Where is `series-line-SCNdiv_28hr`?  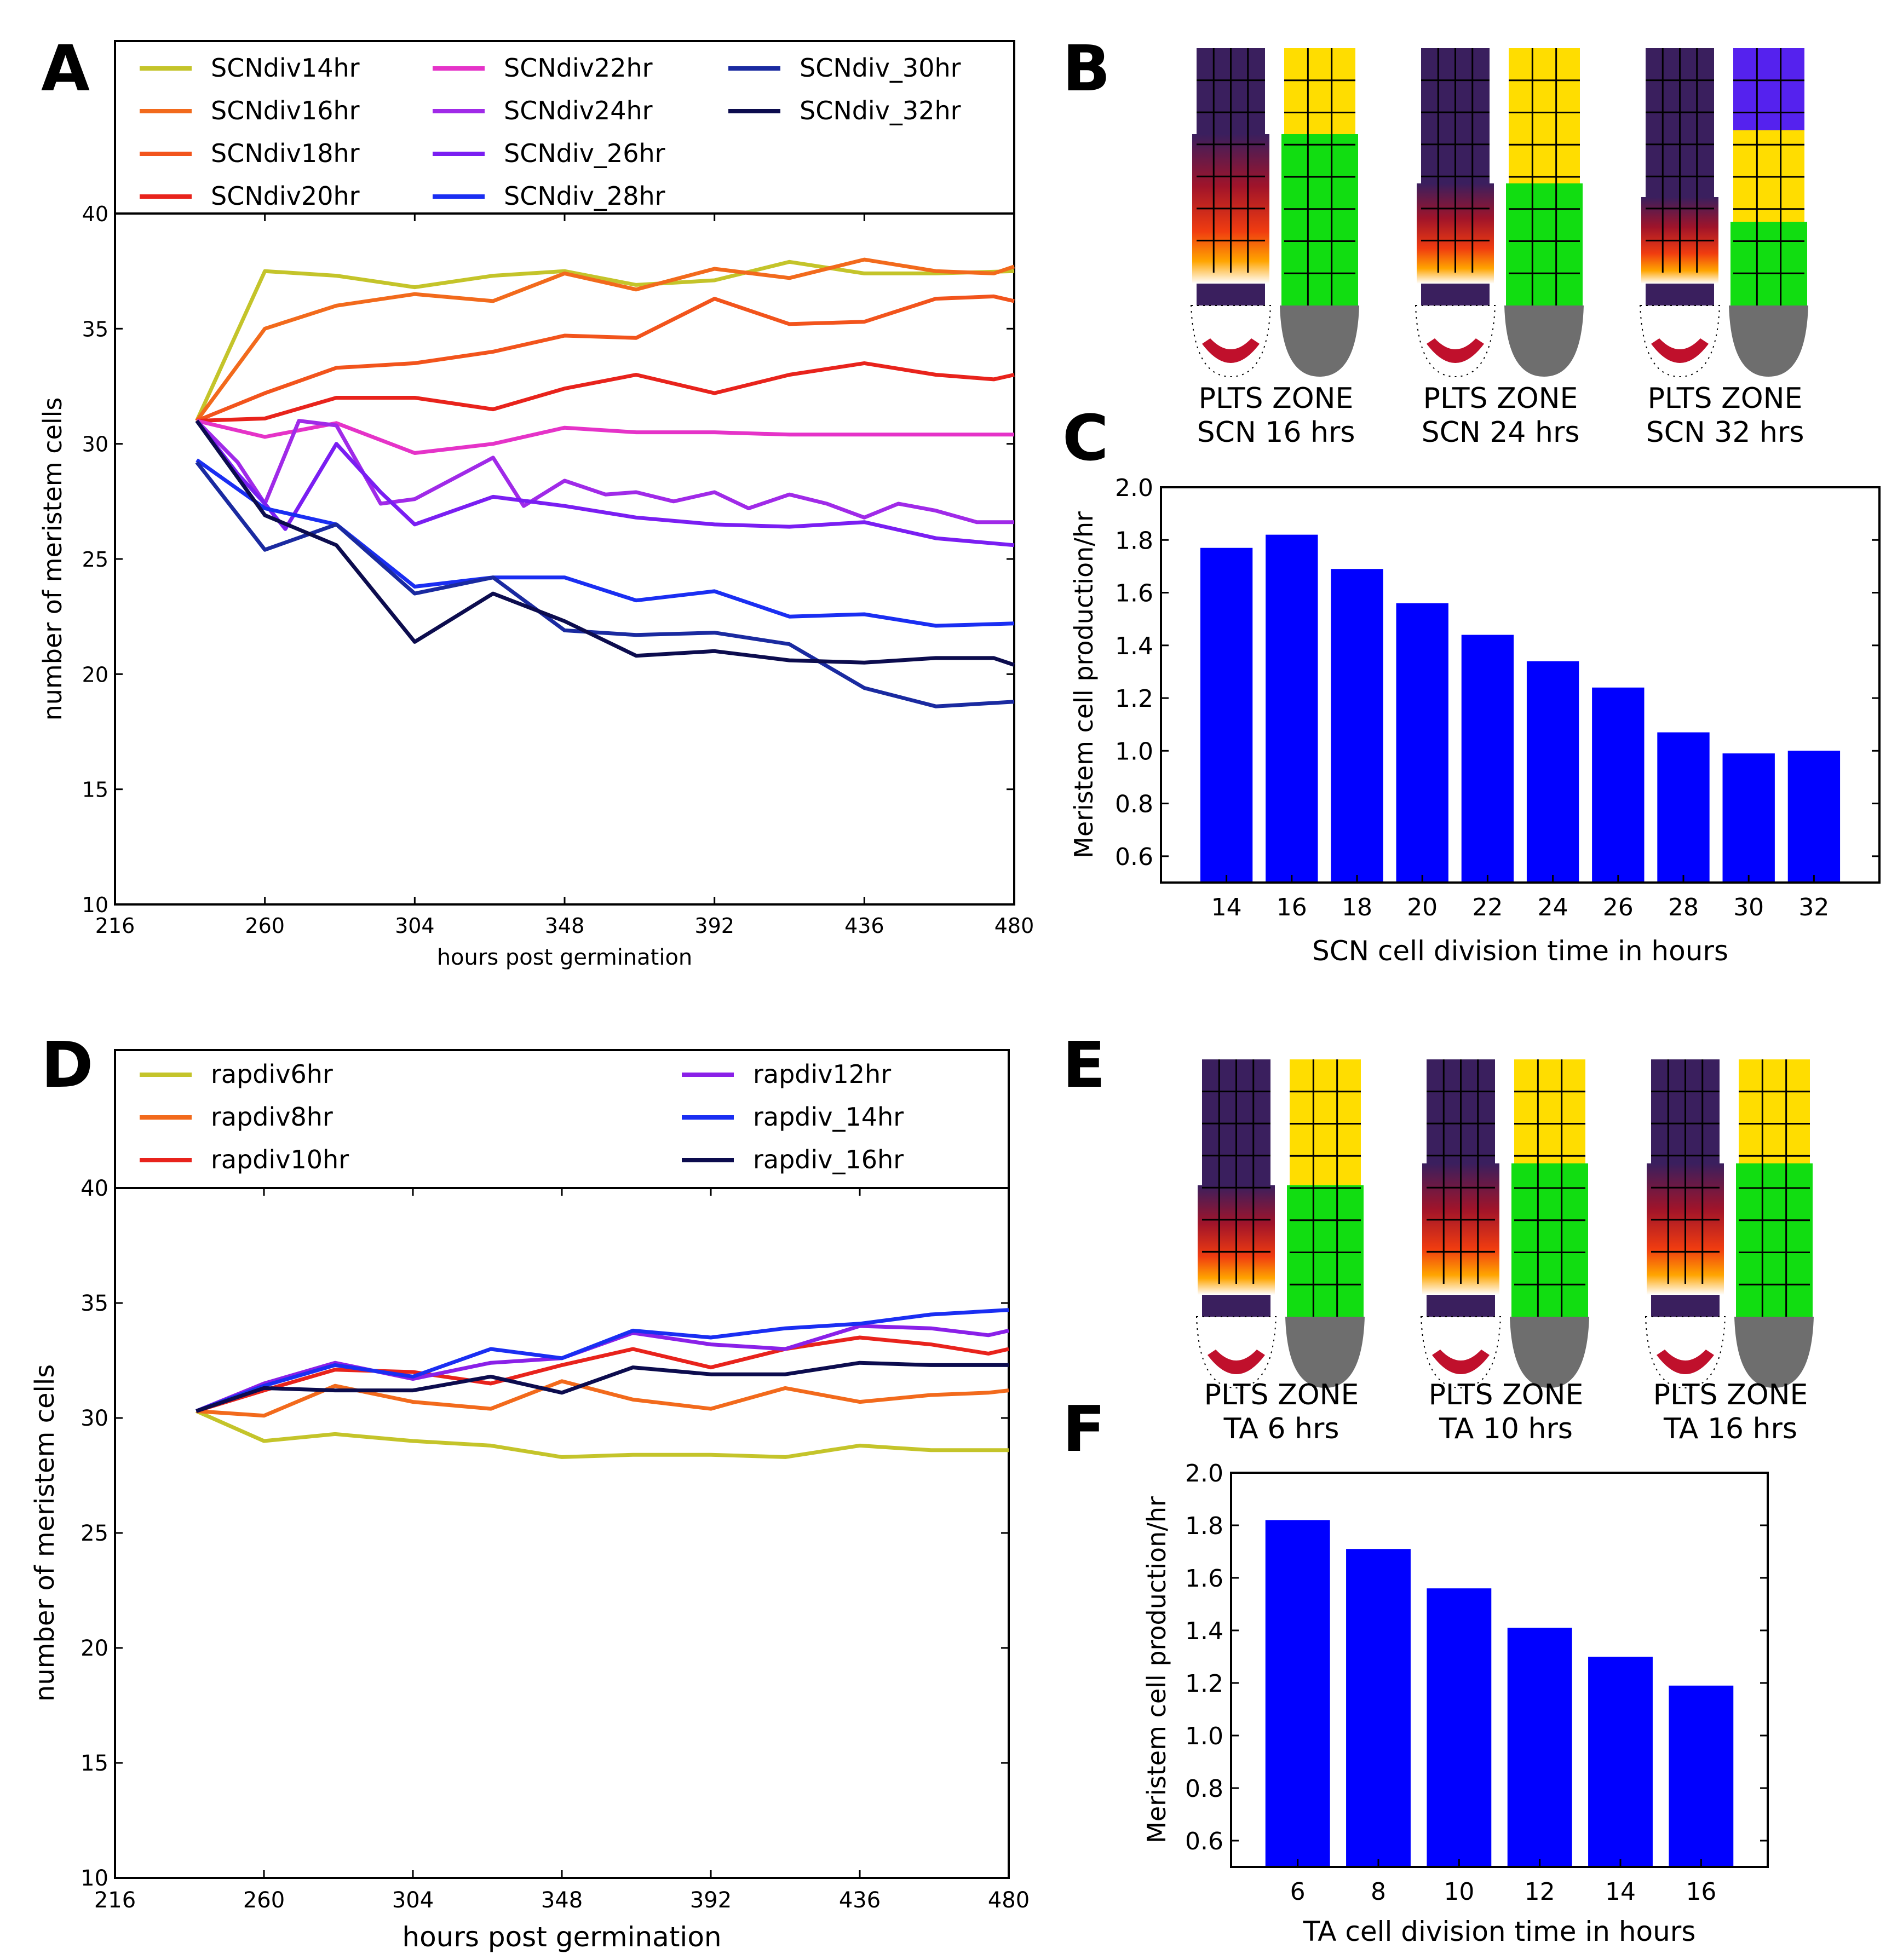
series-line-SCNdiv_28hr is located at coordinates (605, 543).